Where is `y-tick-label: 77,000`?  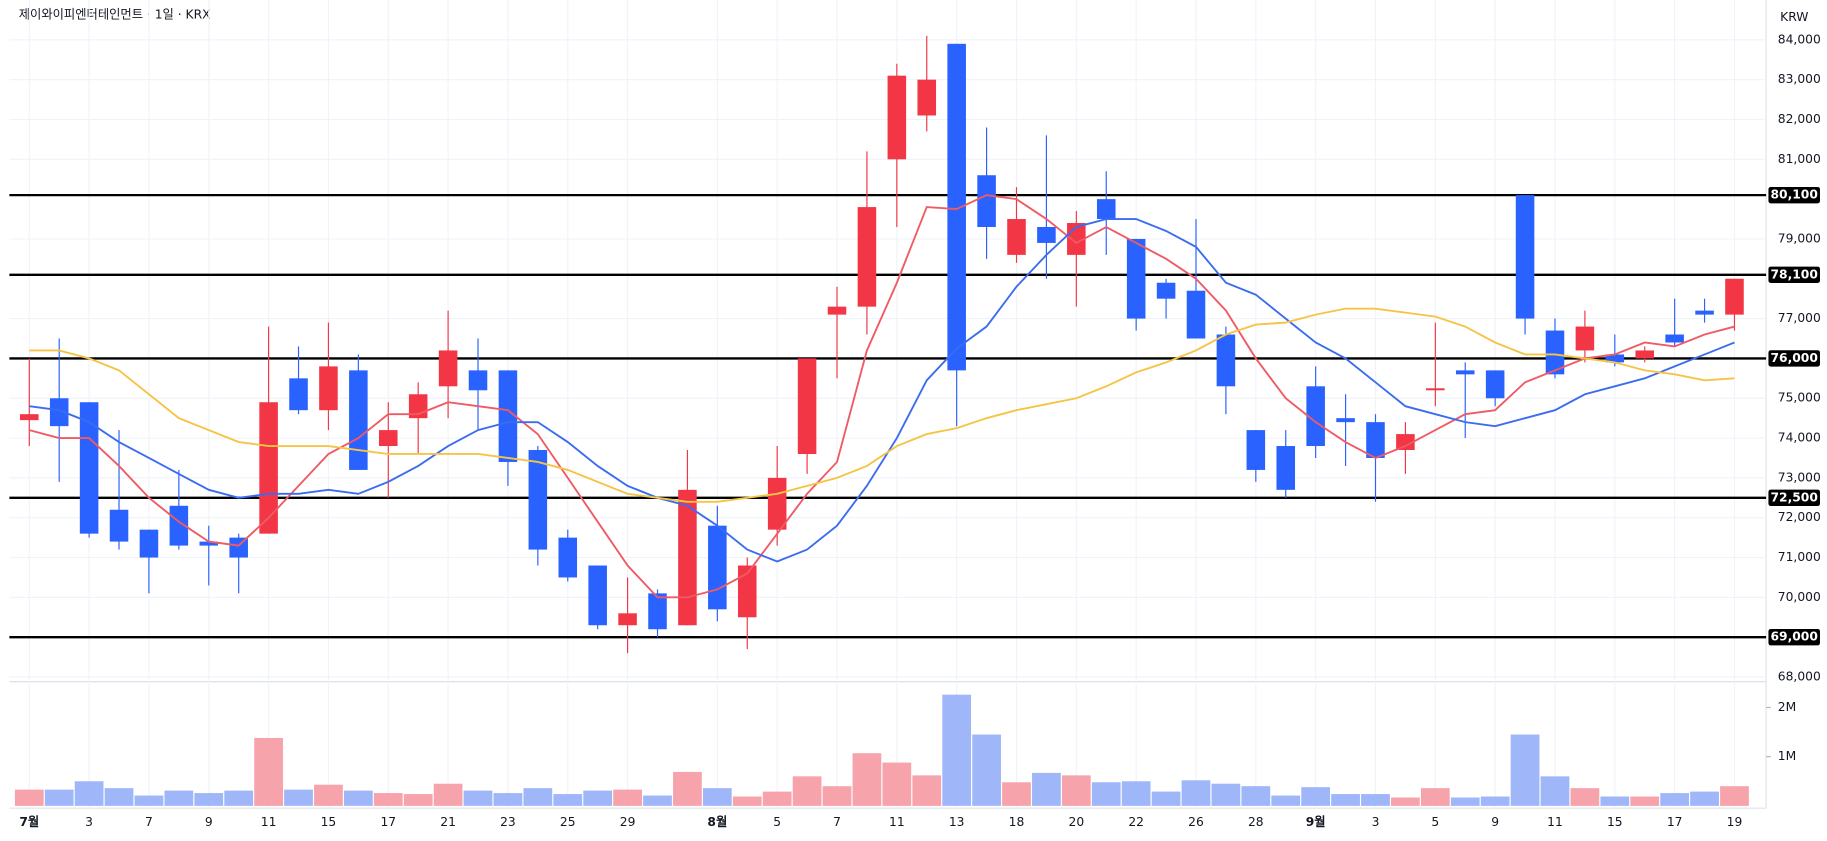
y-tick-label: 77,000 is located at coordinates (1799, 318).